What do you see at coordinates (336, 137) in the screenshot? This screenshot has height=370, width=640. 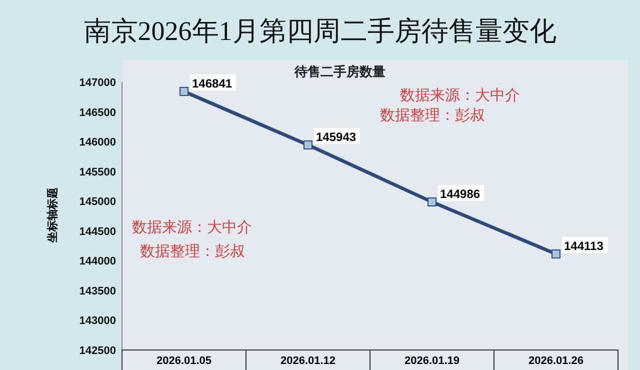 I see `data-label: 145943` at bounding box center [336, 137].